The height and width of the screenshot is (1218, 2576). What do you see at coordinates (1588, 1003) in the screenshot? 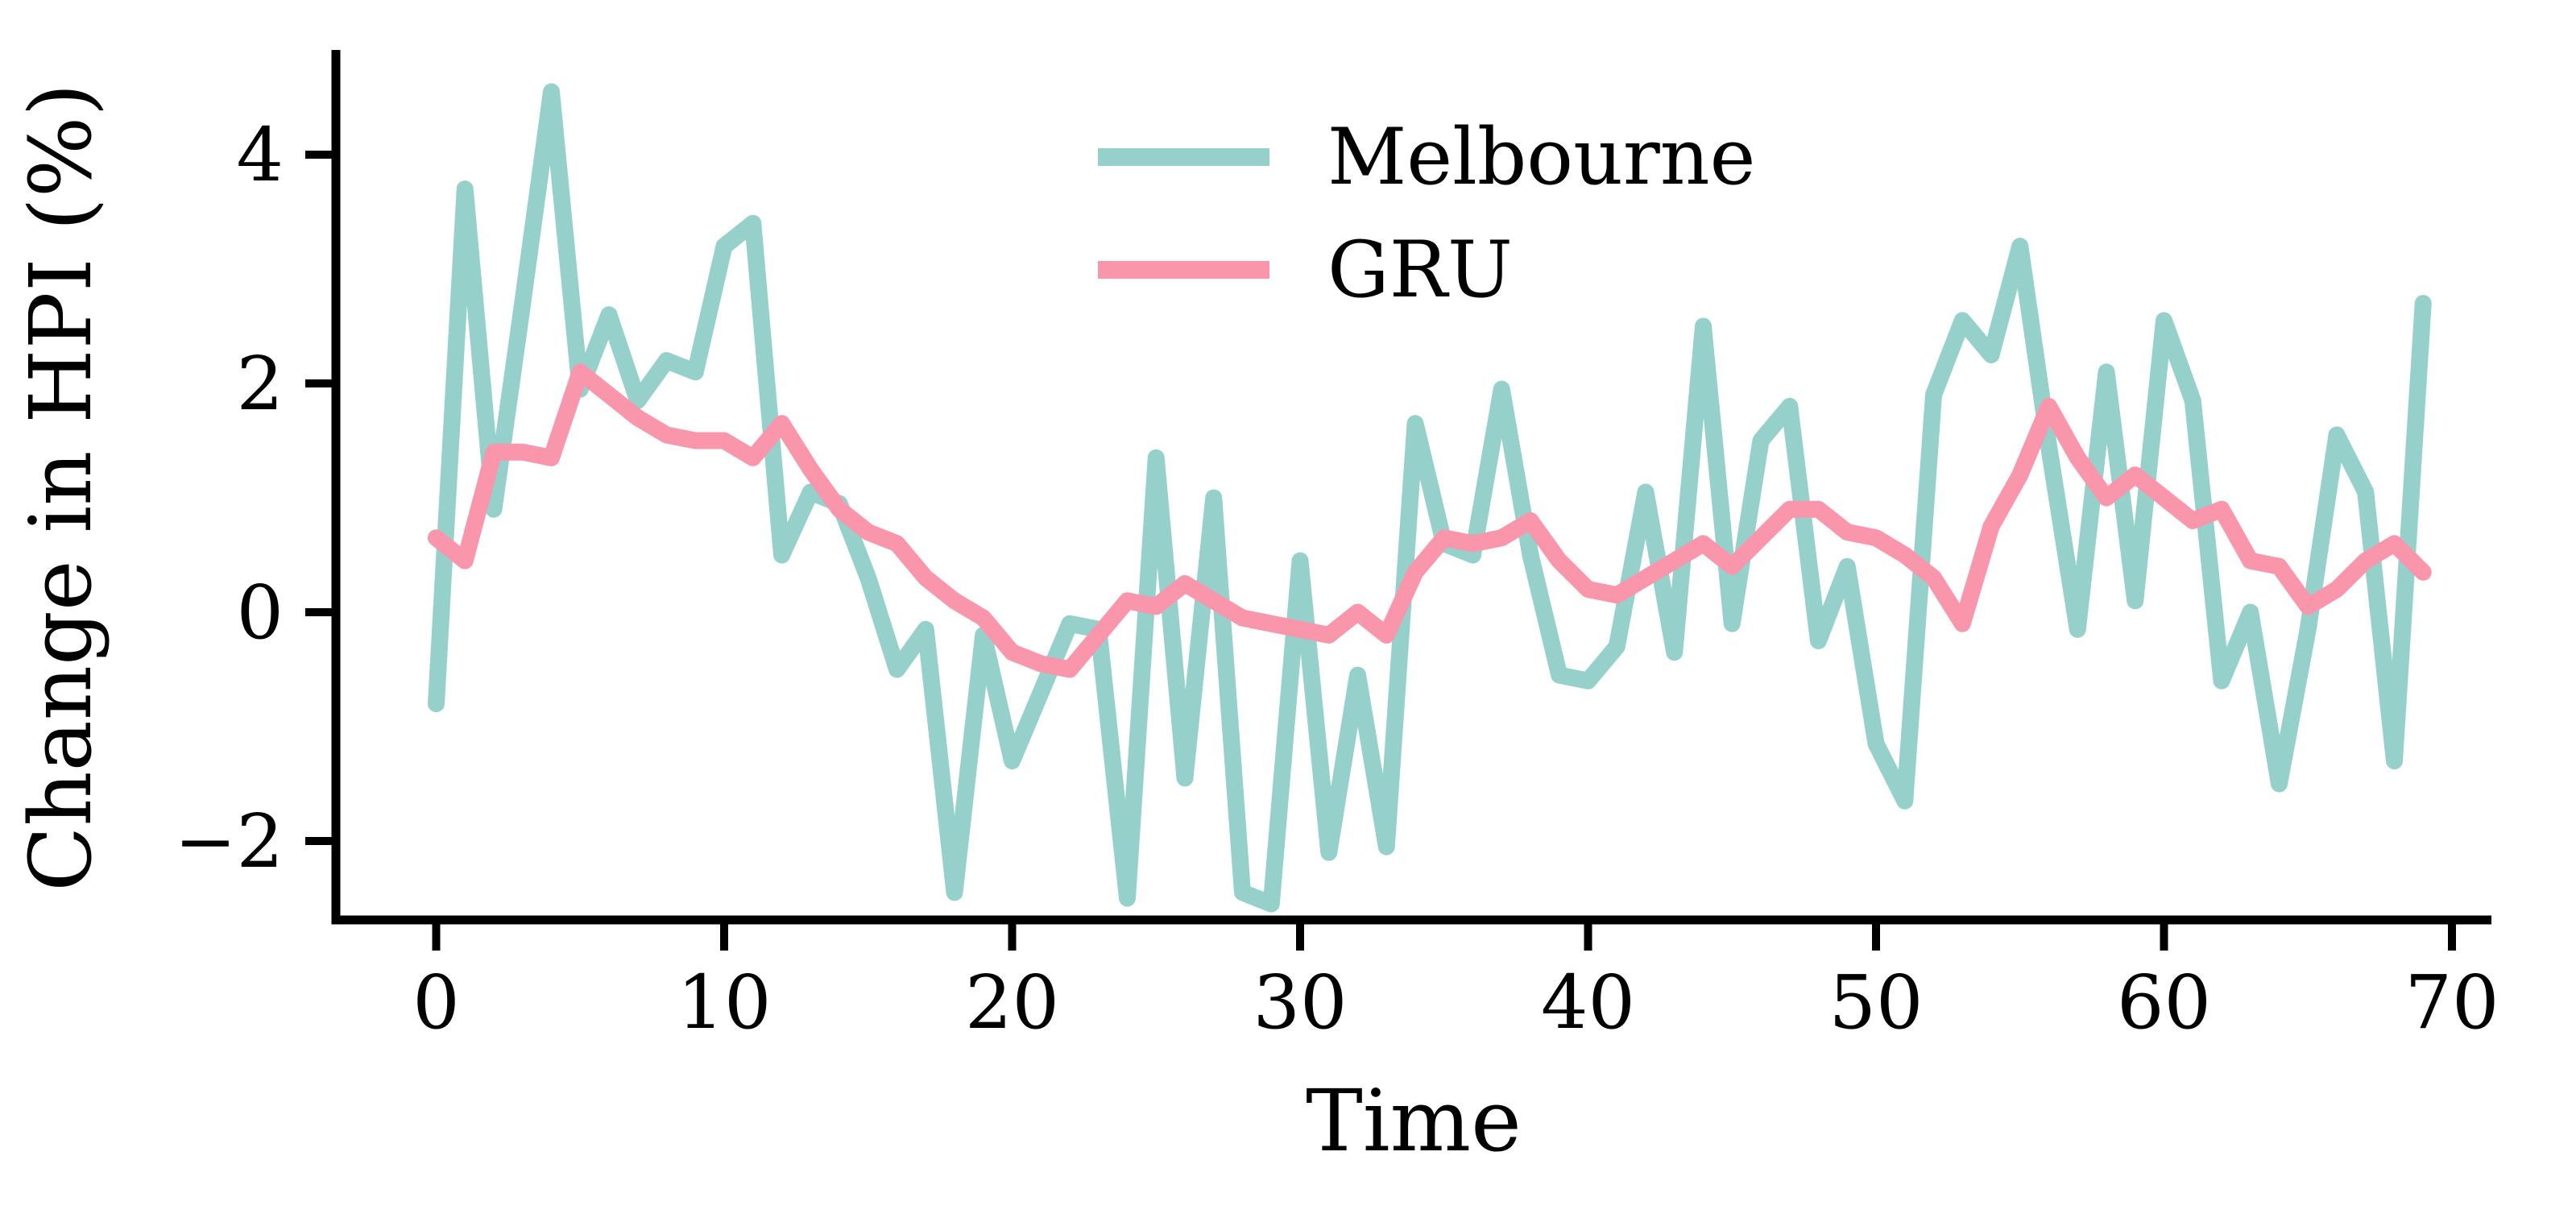
I see `x-tick-label: 40` at bounding box center [1588, 1003].